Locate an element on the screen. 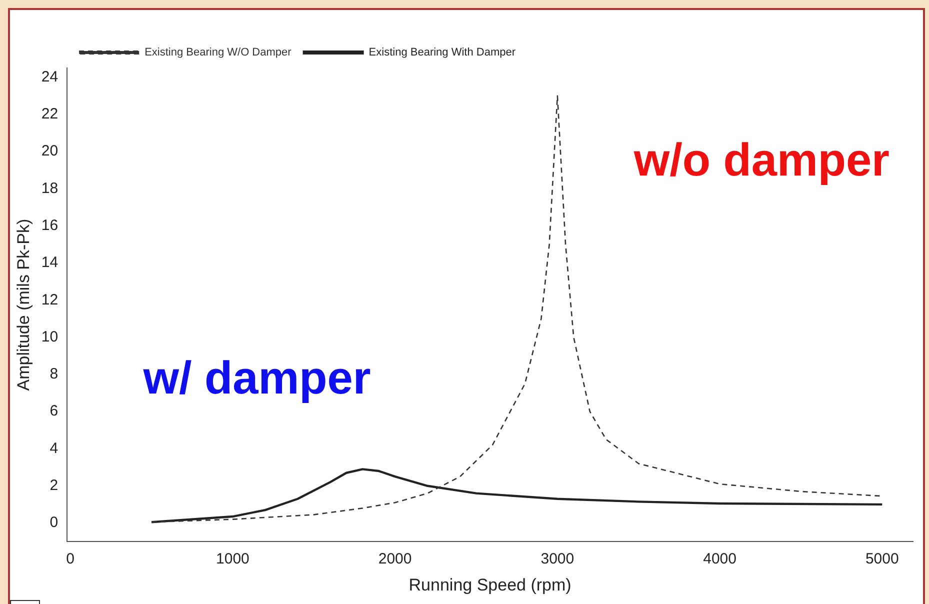  y-tick-label: 16 is located at coordinates (49, 225).